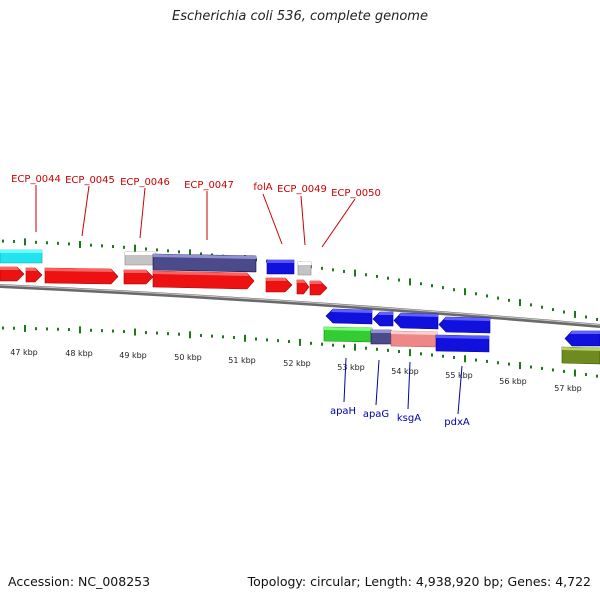  What do you see at coordinates (409, 418) in the screenshot?
I see `gene-label-ksga: ksgA` at bounding box center [409, 418].